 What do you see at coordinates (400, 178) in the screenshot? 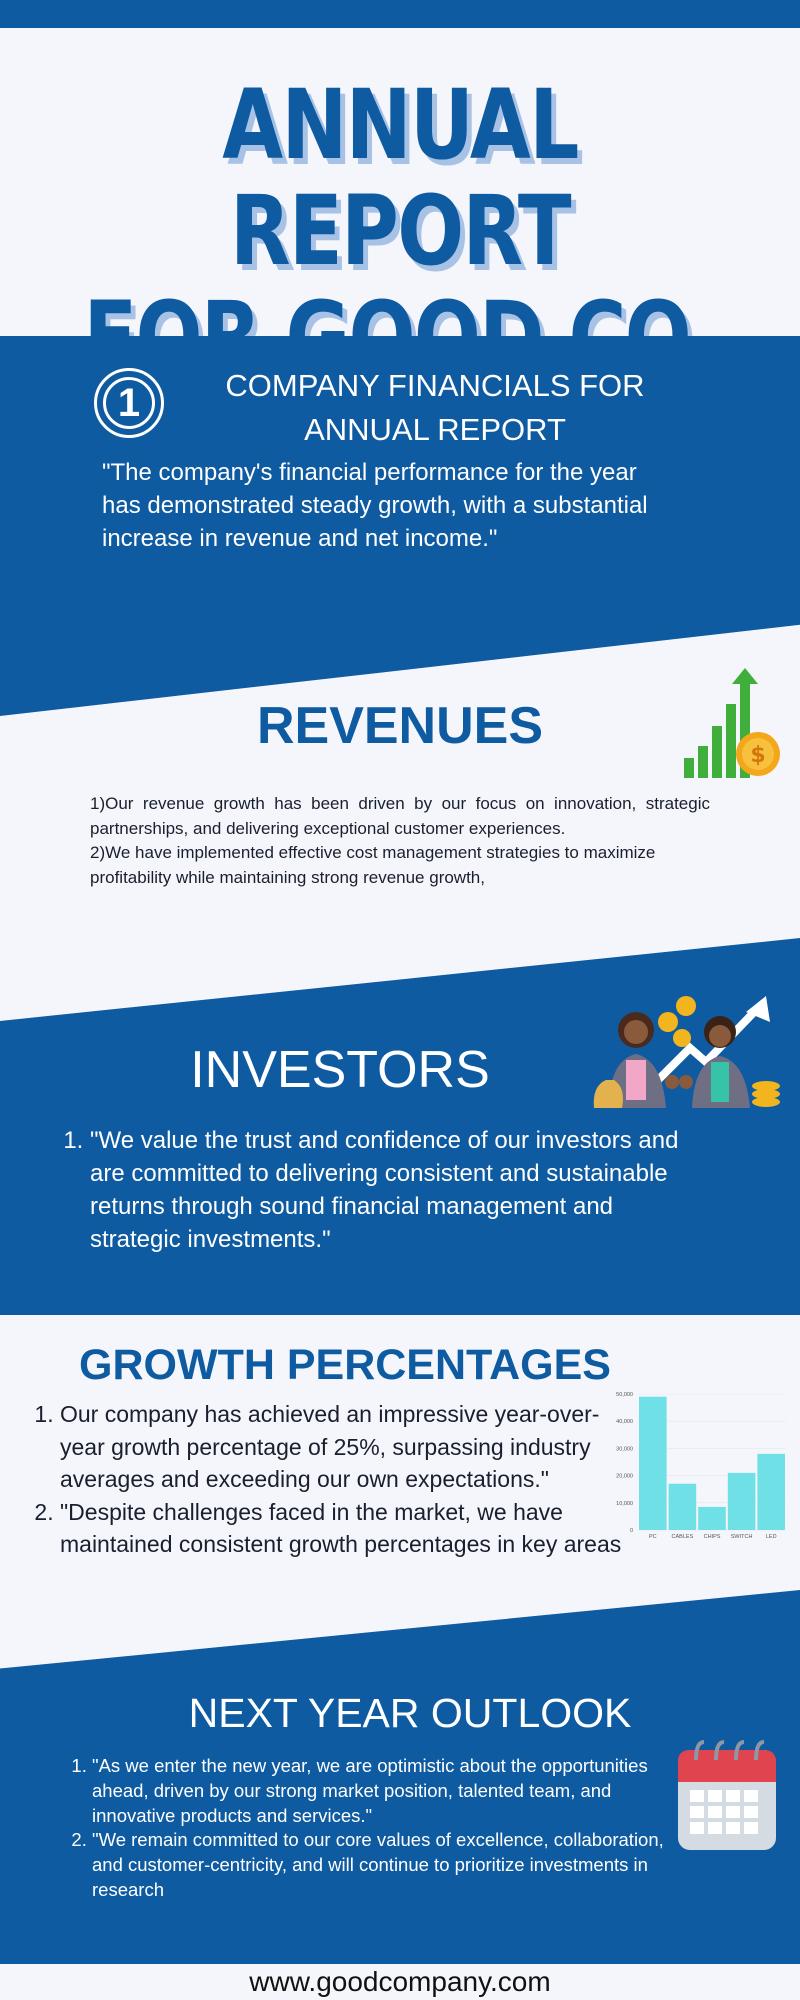
I see `title-line-1: ANNUAL REPORT` at bounding box center [400, 178].